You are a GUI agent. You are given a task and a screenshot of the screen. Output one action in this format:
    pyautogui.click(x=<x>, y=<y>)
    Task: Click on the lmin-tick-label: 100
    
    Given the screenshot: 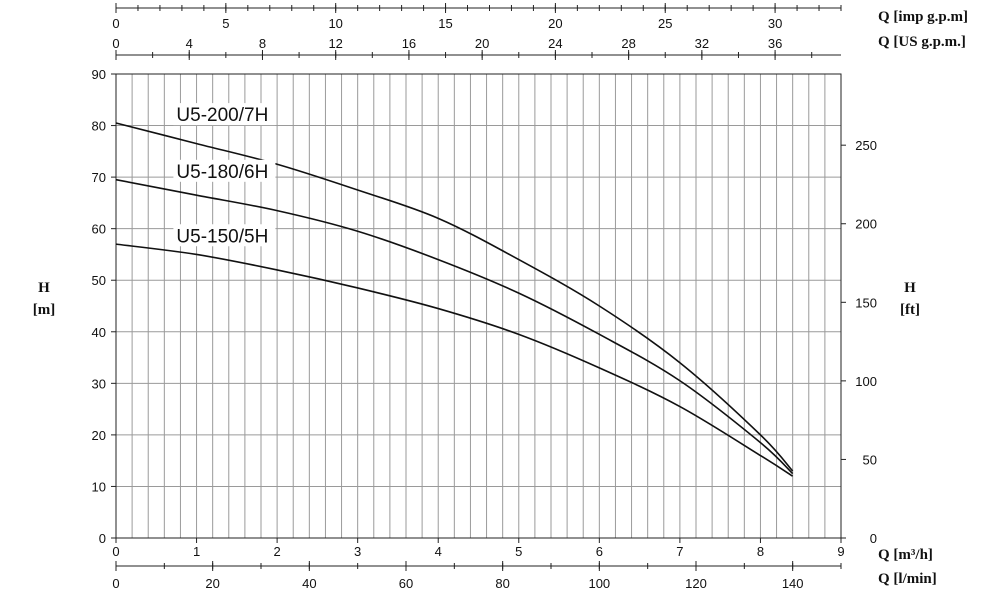 What is the action you would take?
    pyautogui.click(x=599, y=583)
    